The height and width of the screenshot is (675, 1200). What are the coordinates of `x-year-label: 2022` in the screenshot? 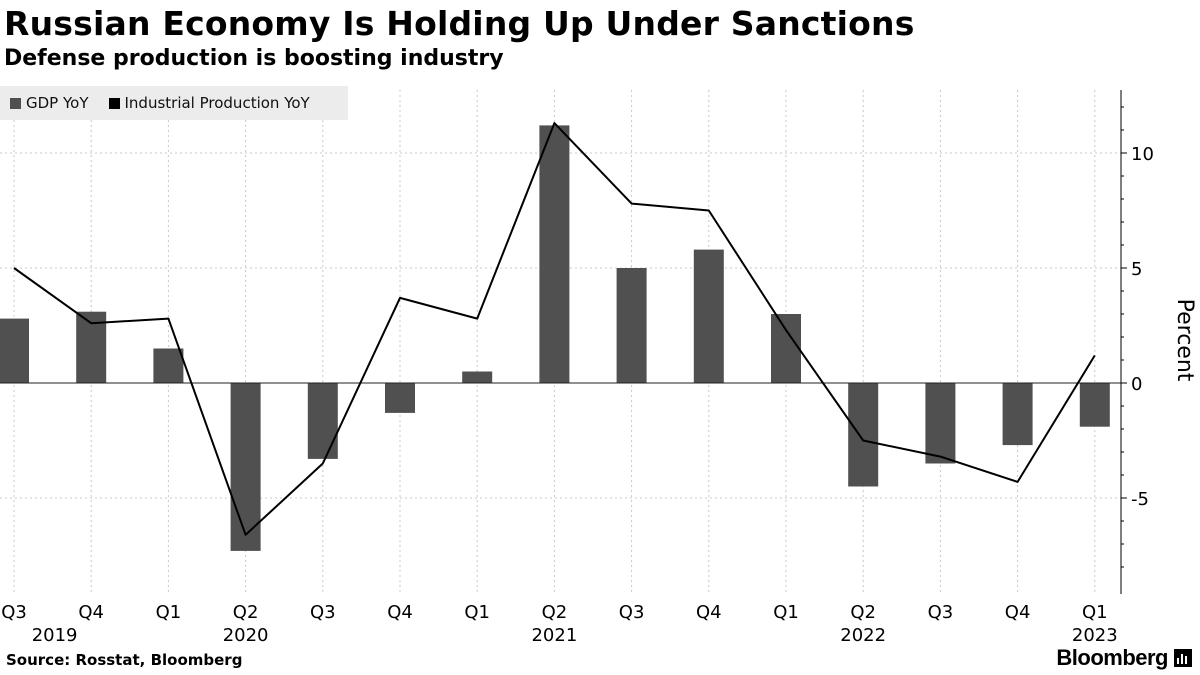 It's located at (863, 635).